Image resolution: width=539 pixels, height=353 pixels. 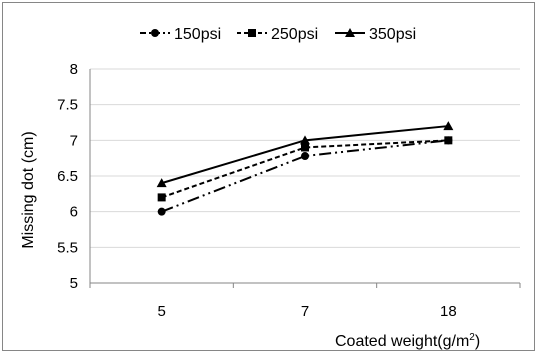 What do you see at coordinates (252, 33) in the screenshot?
I see `legend-marker-250psi` at bounding box center [252, 33].